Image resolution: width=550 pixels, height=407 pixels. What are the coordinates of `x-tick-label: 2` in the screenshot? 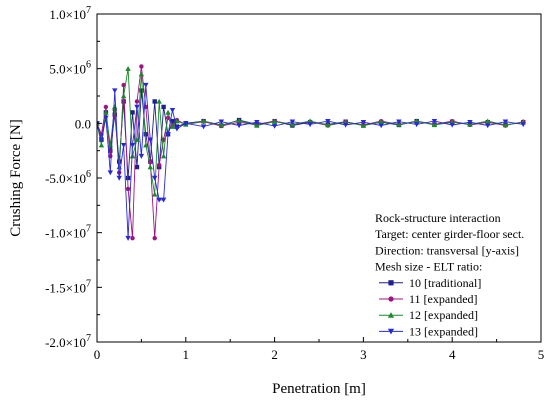 It's located at (274, 354).